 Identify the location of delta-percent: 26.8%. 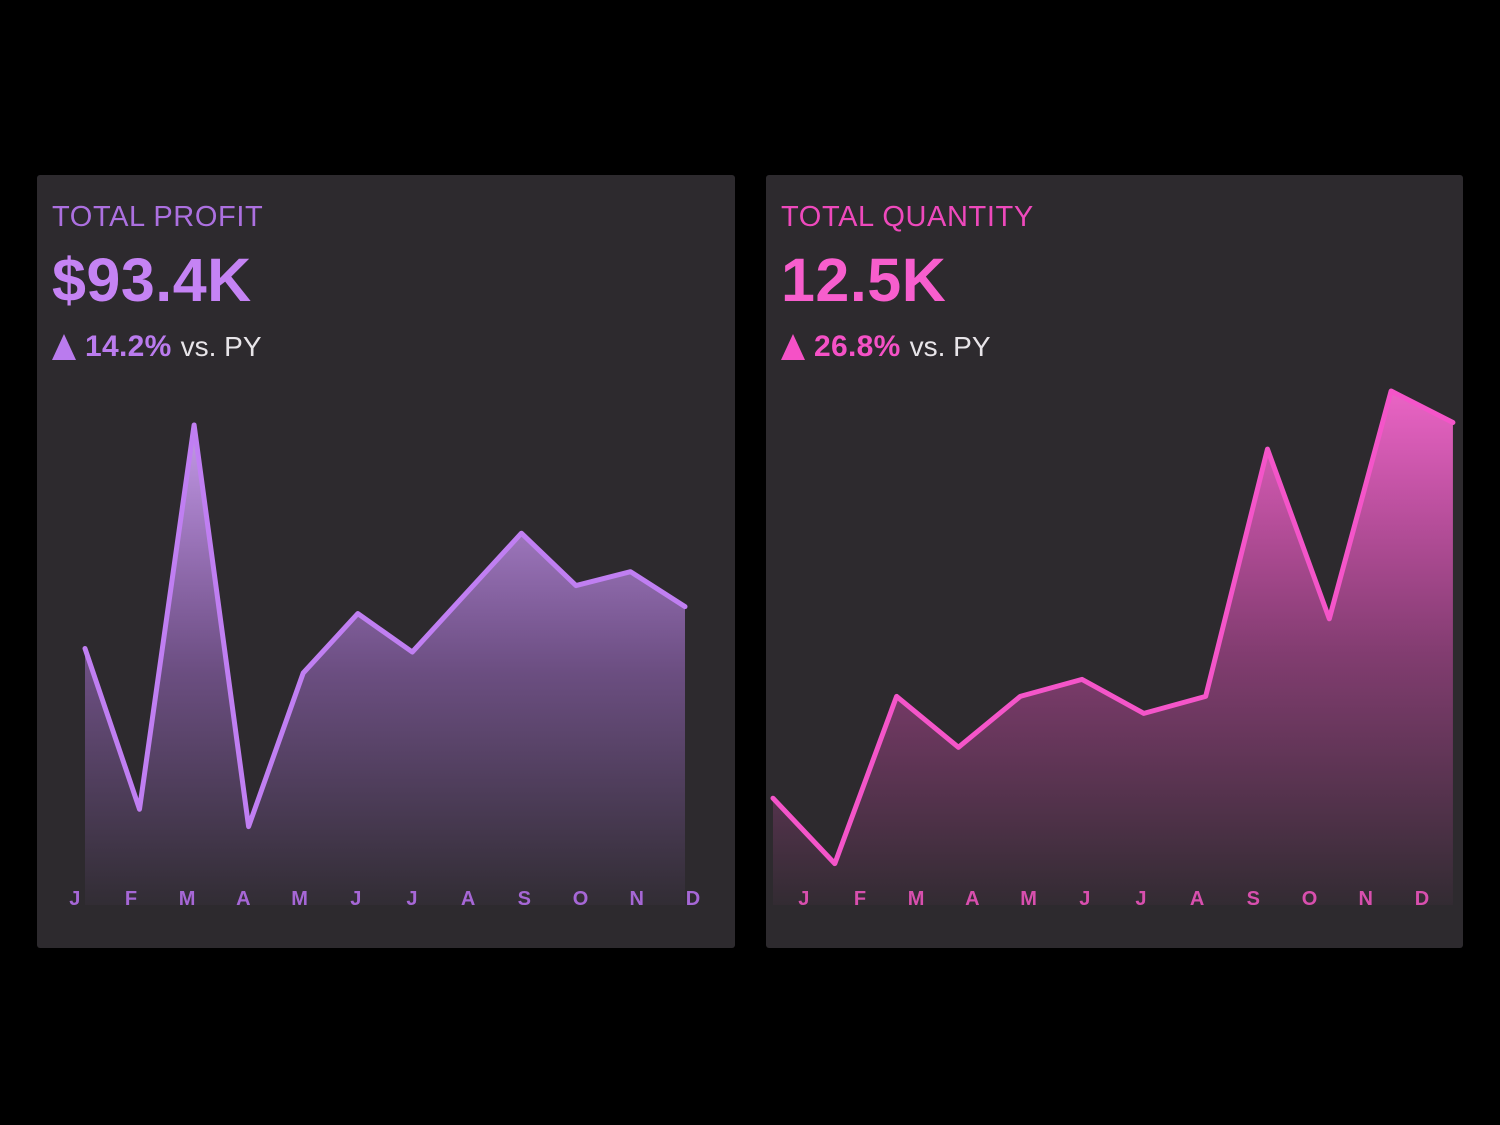
(857, 346).